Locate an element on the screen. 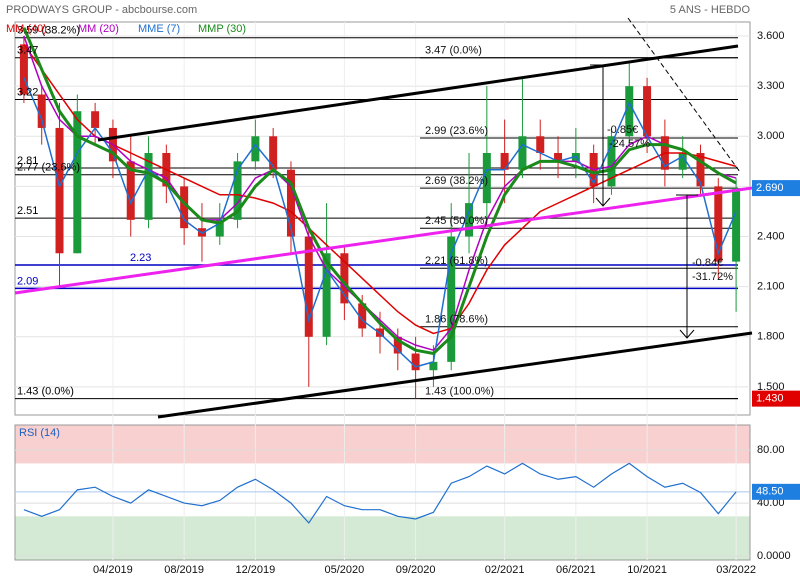 This screenshot has width=800, height=580. rsi-tag-label: 48.50 is located at coordinates (770, 492).